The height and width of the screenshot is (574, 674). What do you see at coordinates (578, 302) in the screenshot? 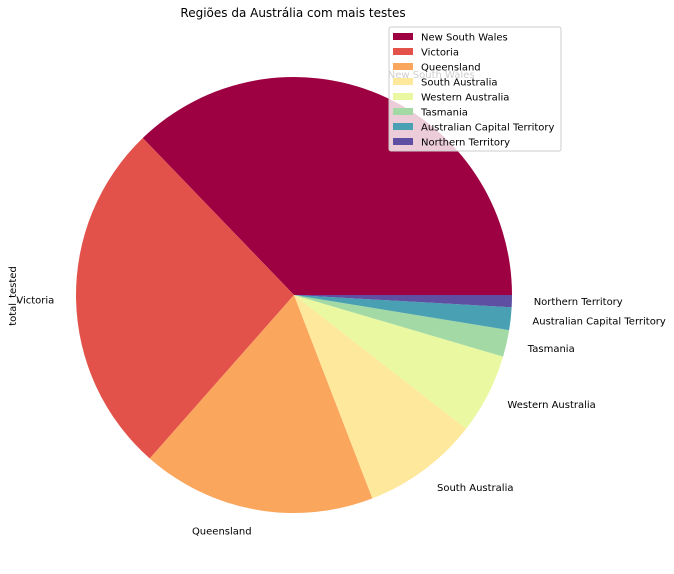
I see `pie-label-northern-territory: Northern Territory` at bounding box center [578, 302].